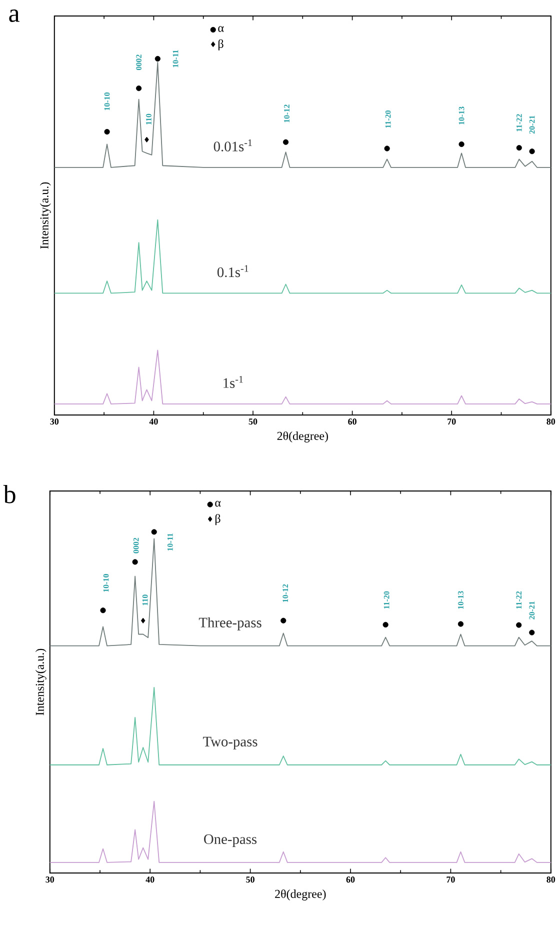 The width and height of the screenshot is (559, 926). I want to click on chart-title: b, so click(9, 494).